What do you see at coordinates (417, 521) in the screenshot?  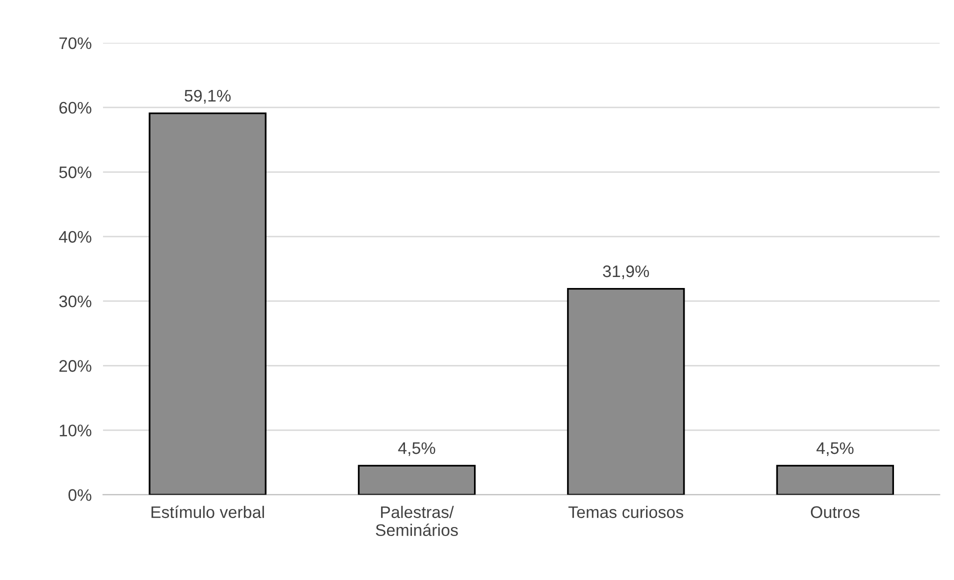 I see `x-tick-label: Palestras/ Seminários` at bounding box center [417, 521].